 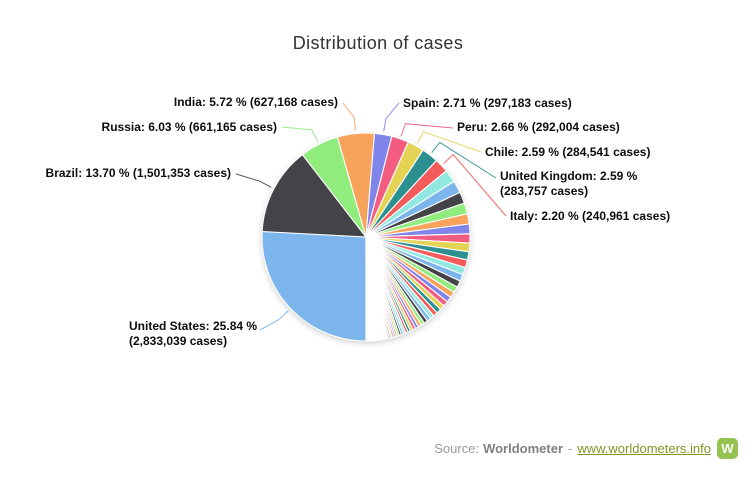 I want to click on label-connector-peru, so click(x=427, y=130).